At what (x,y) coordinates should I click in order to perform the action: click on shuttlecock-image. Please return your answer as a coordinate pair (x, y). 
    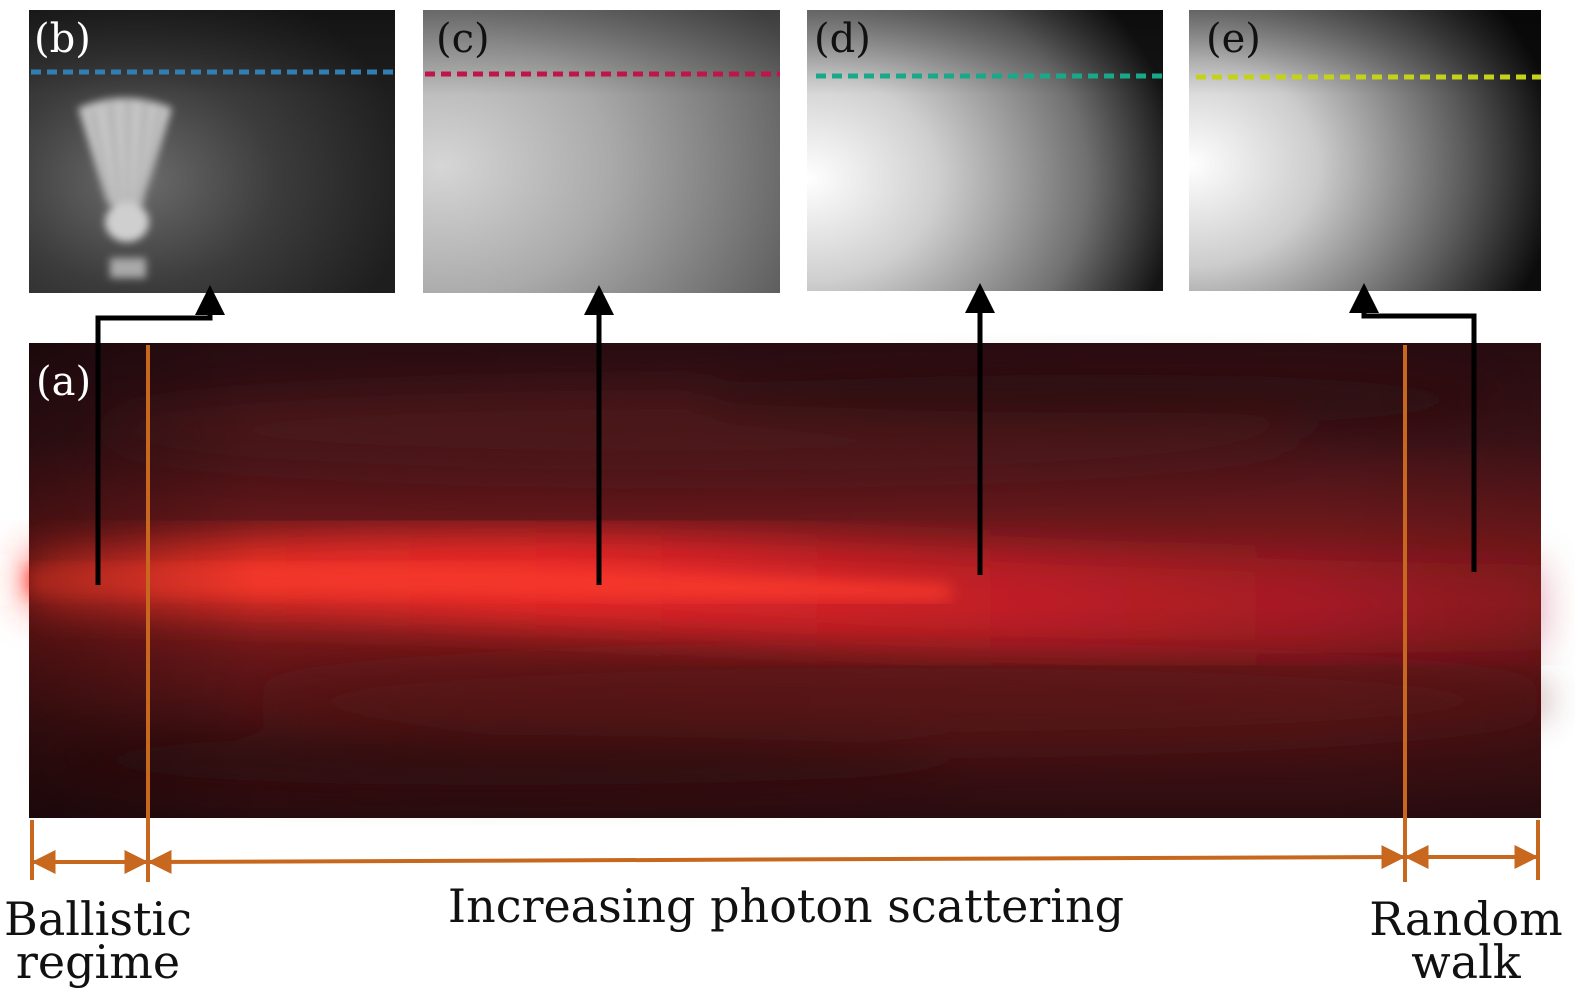
    Looking at the image, I should click on (125, 188).